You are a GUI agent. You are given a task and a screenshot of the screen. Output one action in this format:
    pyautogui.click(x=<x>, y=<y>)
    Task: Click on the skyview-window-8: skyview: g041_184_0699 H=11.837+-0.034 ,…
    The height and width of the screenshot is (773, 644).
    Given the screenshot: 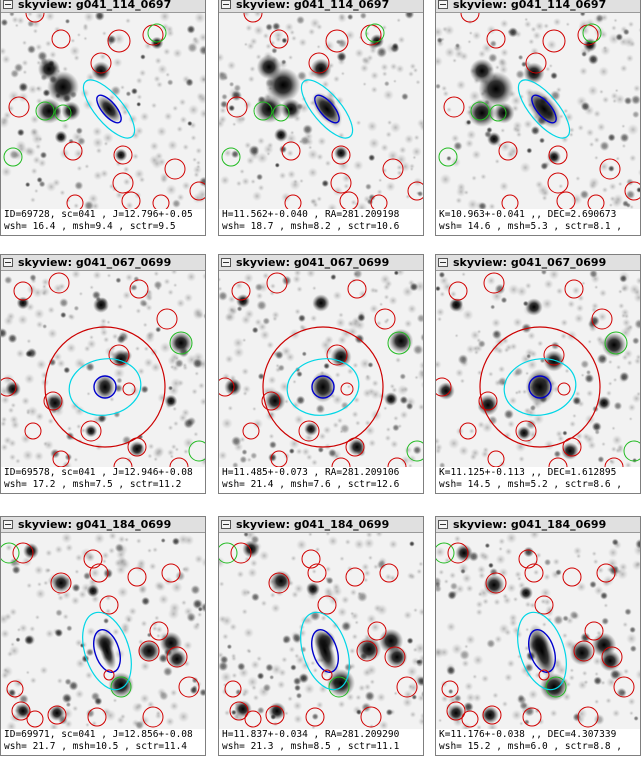 What is the action you would take?
    pyautogui.click(x=321, y=636)
    